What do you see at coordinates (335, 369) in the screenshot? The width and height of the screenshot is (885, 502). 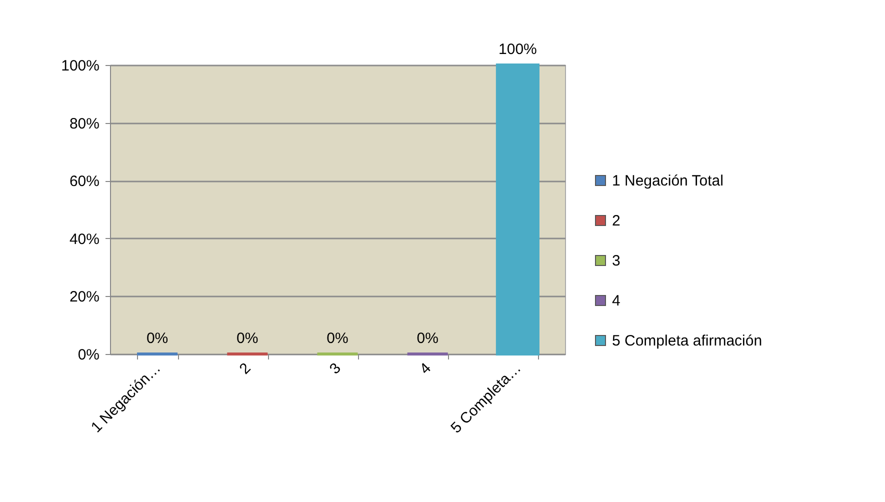 I see `x-tick-label: 3` at bounding box center [335, 369].